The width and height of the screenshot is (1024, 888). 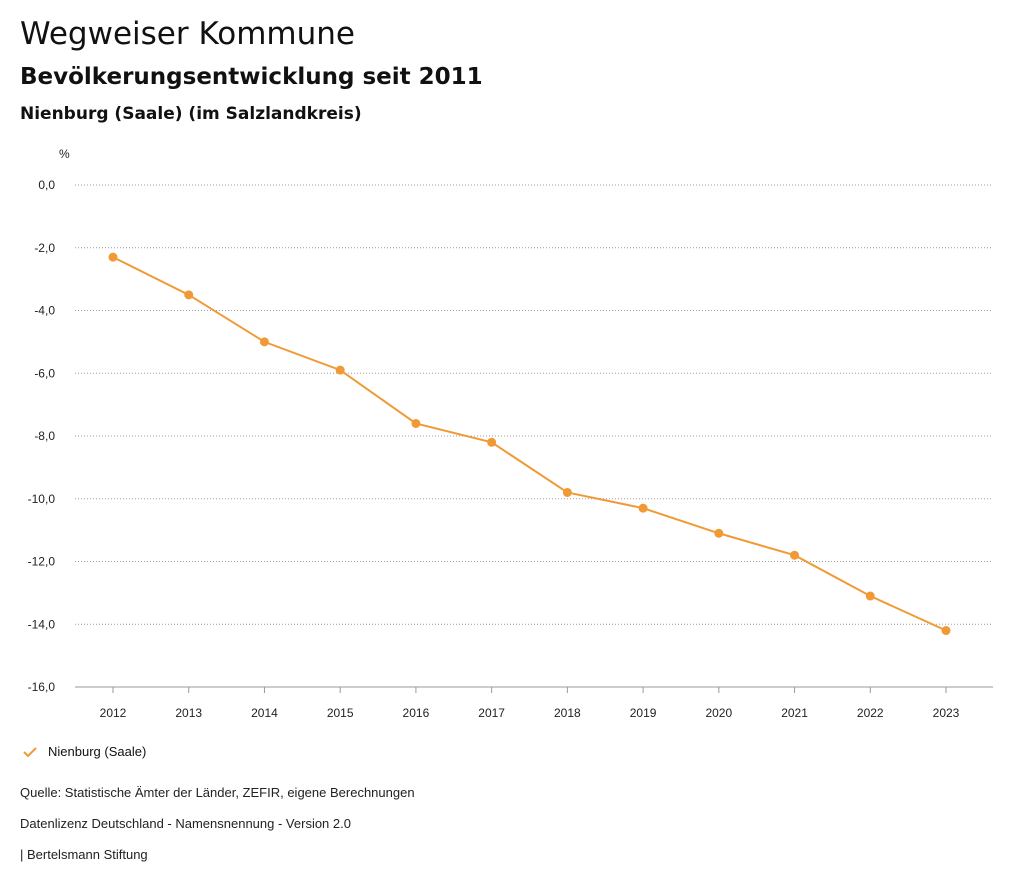 I want to click on page-title: Wegweiser Kommune, so click(x=187, y=34).